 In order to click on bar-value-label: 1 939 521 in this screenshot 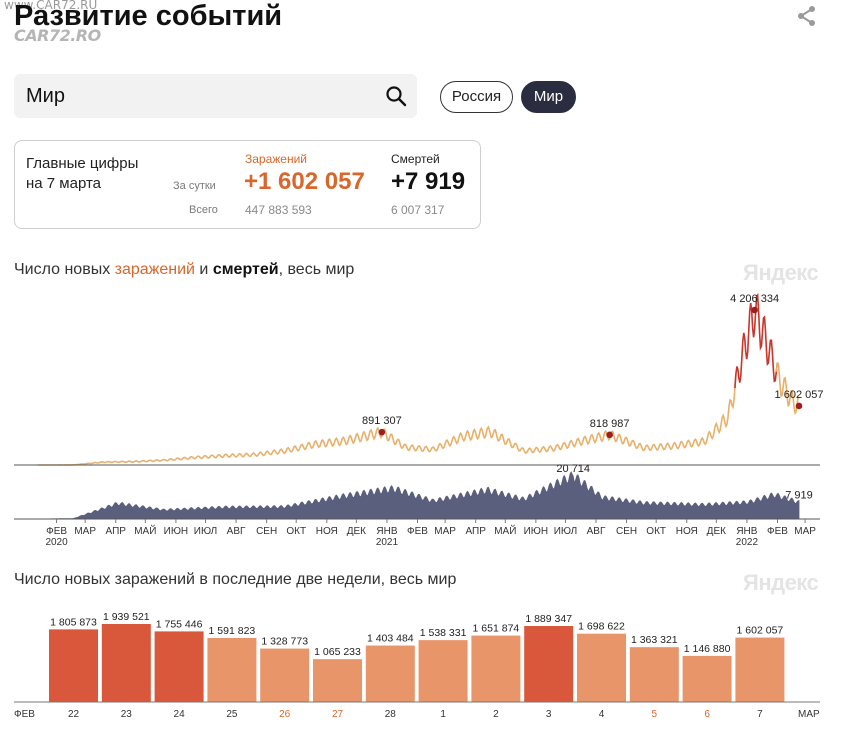, I will do `click(126, 617)`.